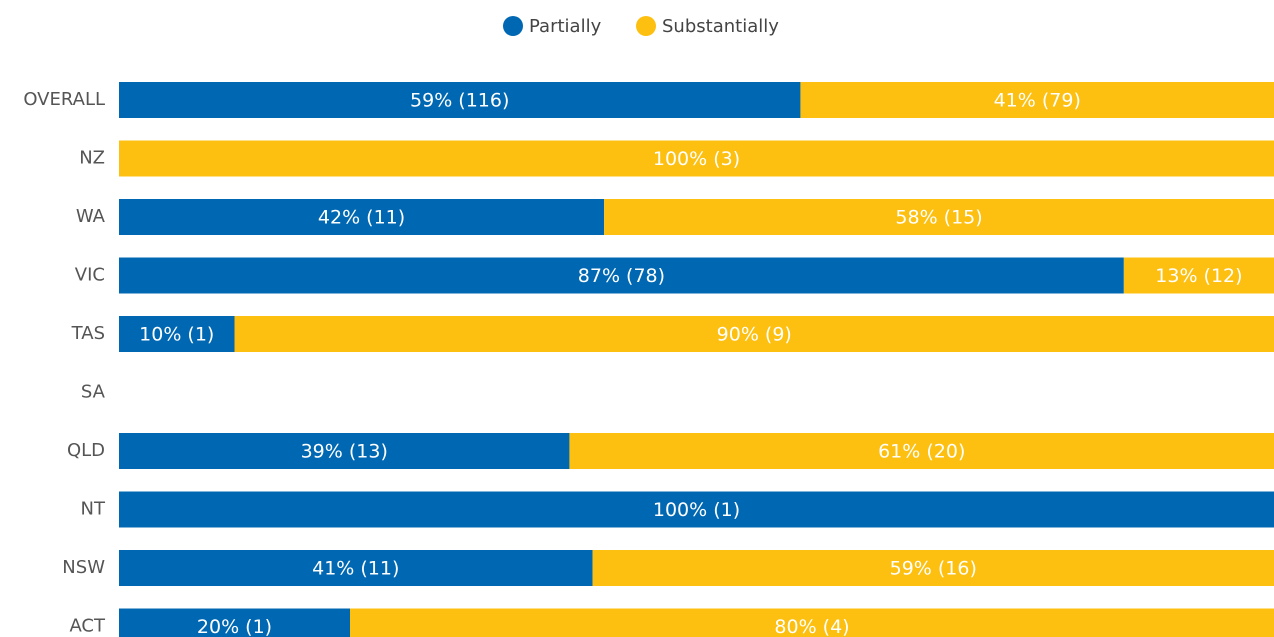 This screenshot has width=1274, height=637. What do you see at coordinates (565, 26) in the screenshot?
I see `legend-label: Partially` at bounding box center [565, 26].